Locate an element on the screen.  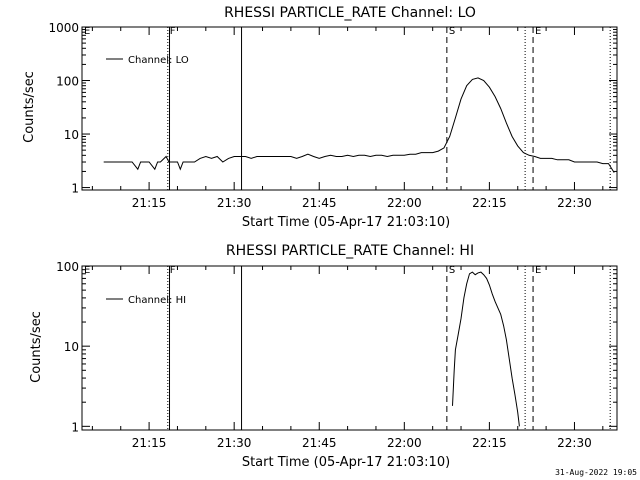
legend-hi: Channel: HI is located at coordinates (146, 300).